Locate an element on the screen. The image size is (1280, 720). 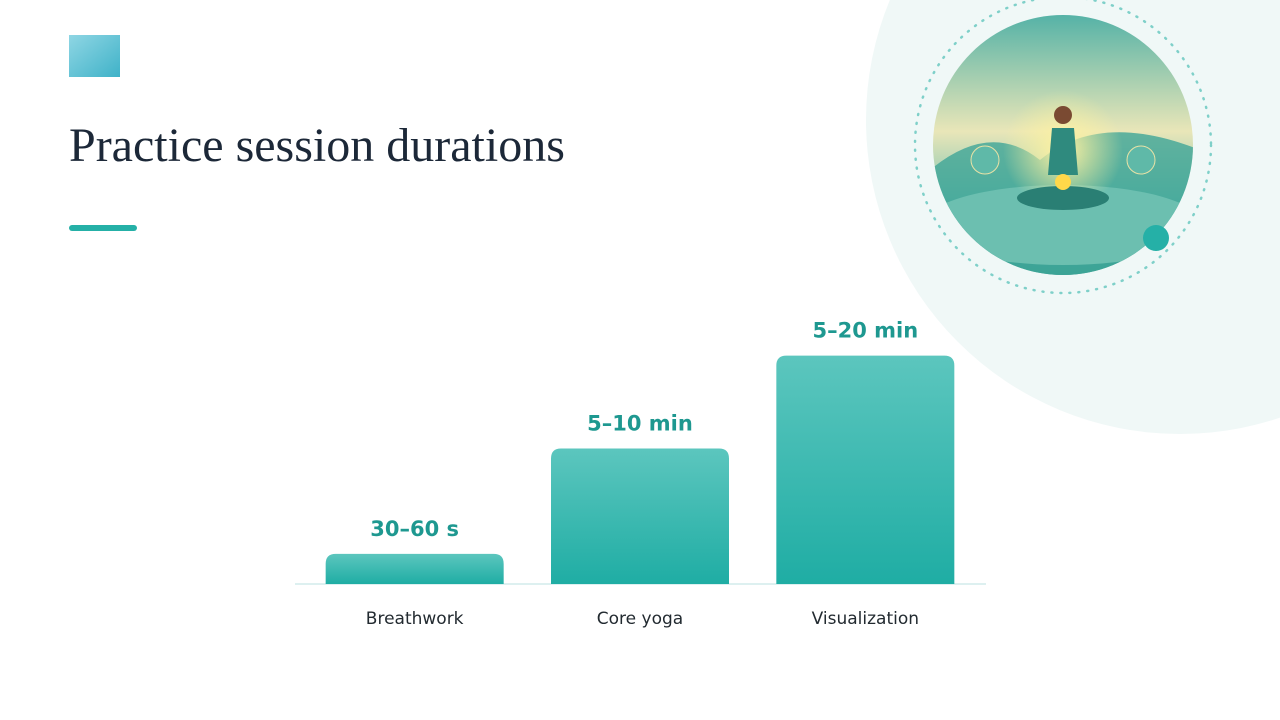
dotted-ring is located at coordinates (1063, 147).